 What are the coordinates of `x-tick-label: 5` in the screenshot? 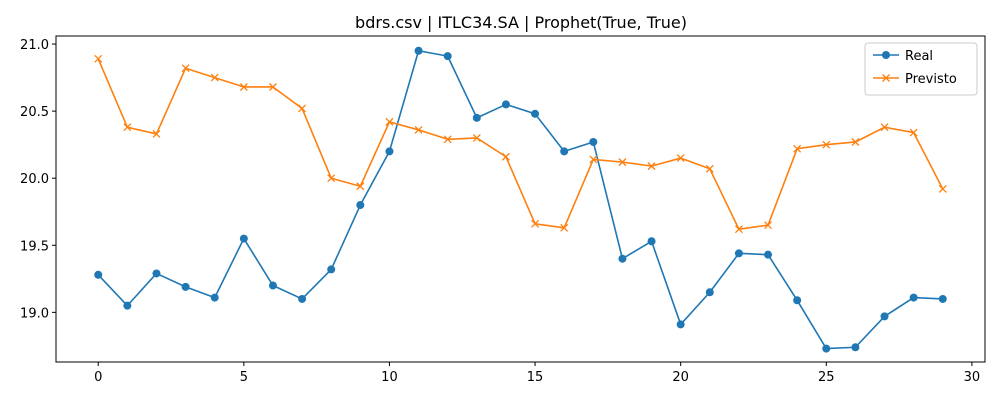 It's located at (244, 377).